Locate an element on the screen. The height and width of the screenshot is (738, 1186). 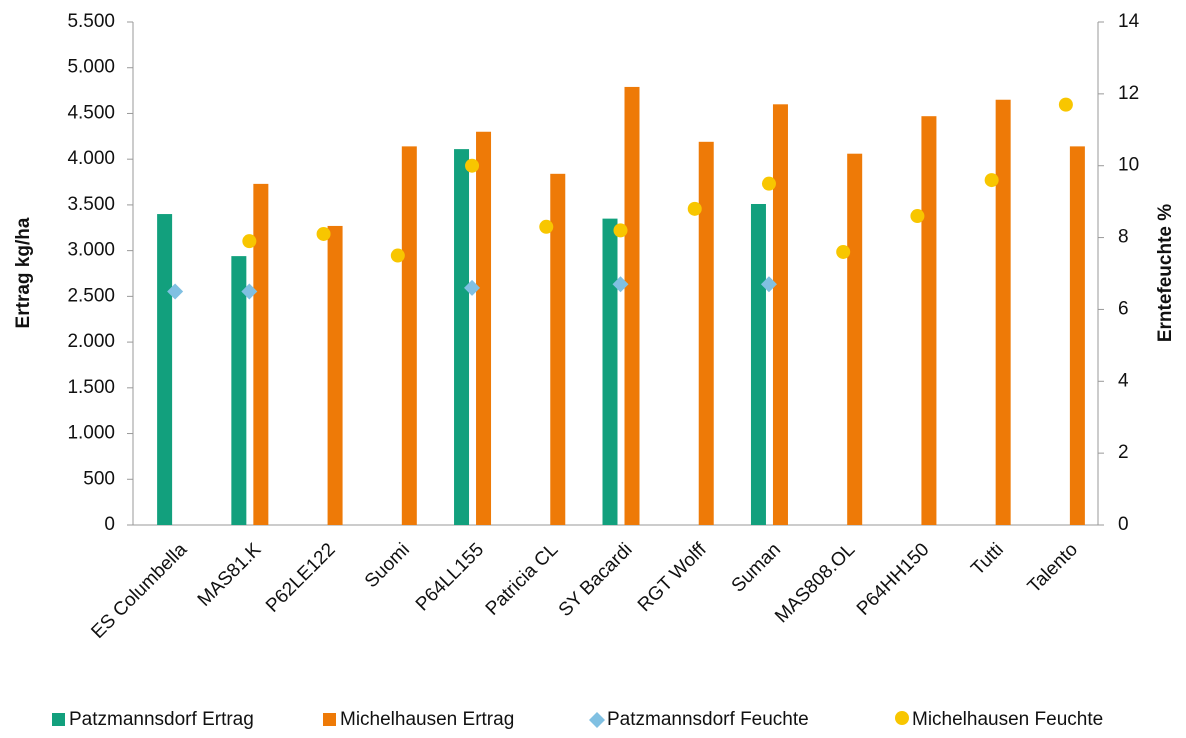
x-tick-label: Suman is located at coordinates (756, 567).